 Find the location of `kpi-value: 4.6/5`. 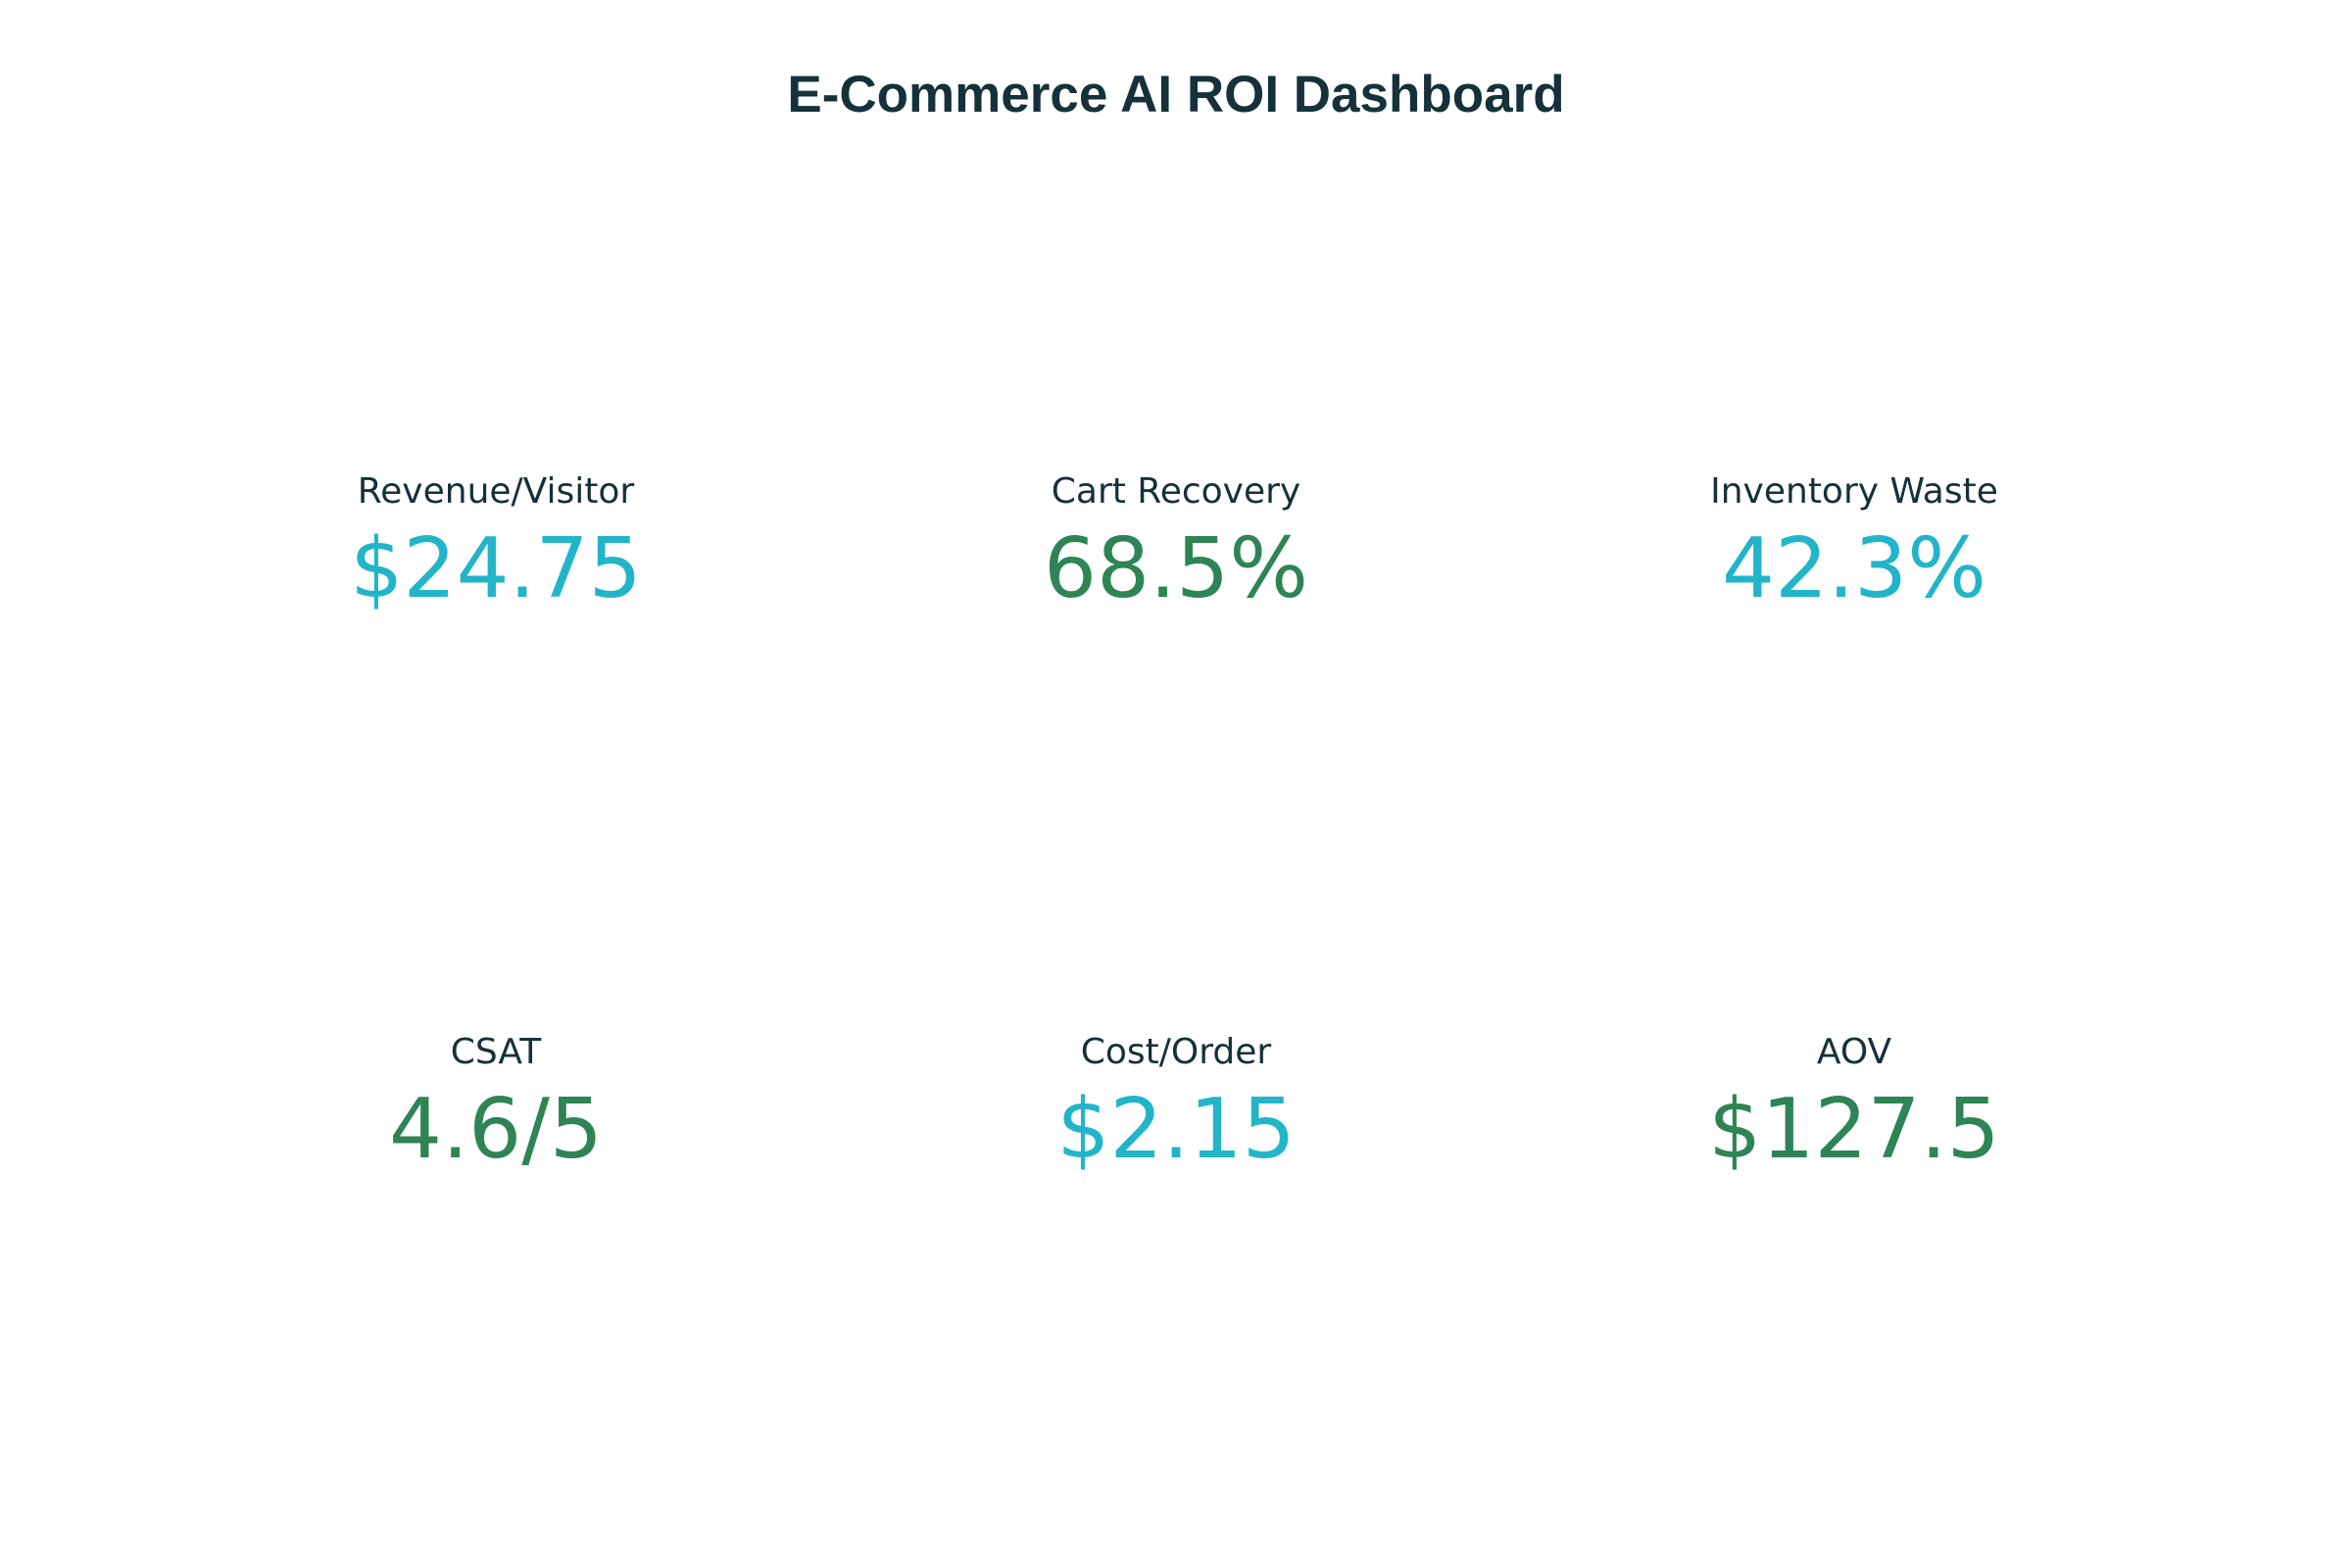

kpi-value: 4.6/5 is located at coordinates (496, 1129).